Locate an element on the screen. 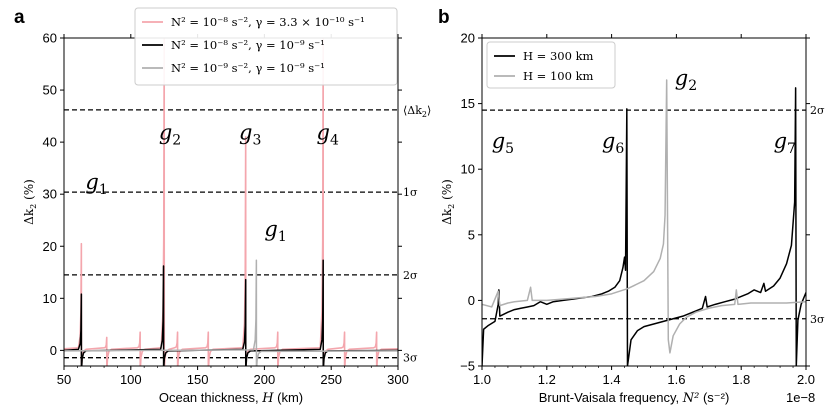 The height and width of the screenshot is (412, 831). annotation: g5 is located at coordinates (503, 143).